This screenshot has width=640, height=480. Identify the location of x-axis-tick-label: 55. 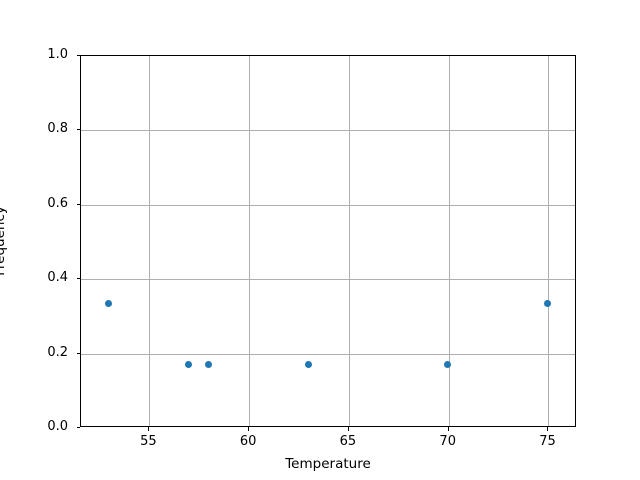
(148, 441).